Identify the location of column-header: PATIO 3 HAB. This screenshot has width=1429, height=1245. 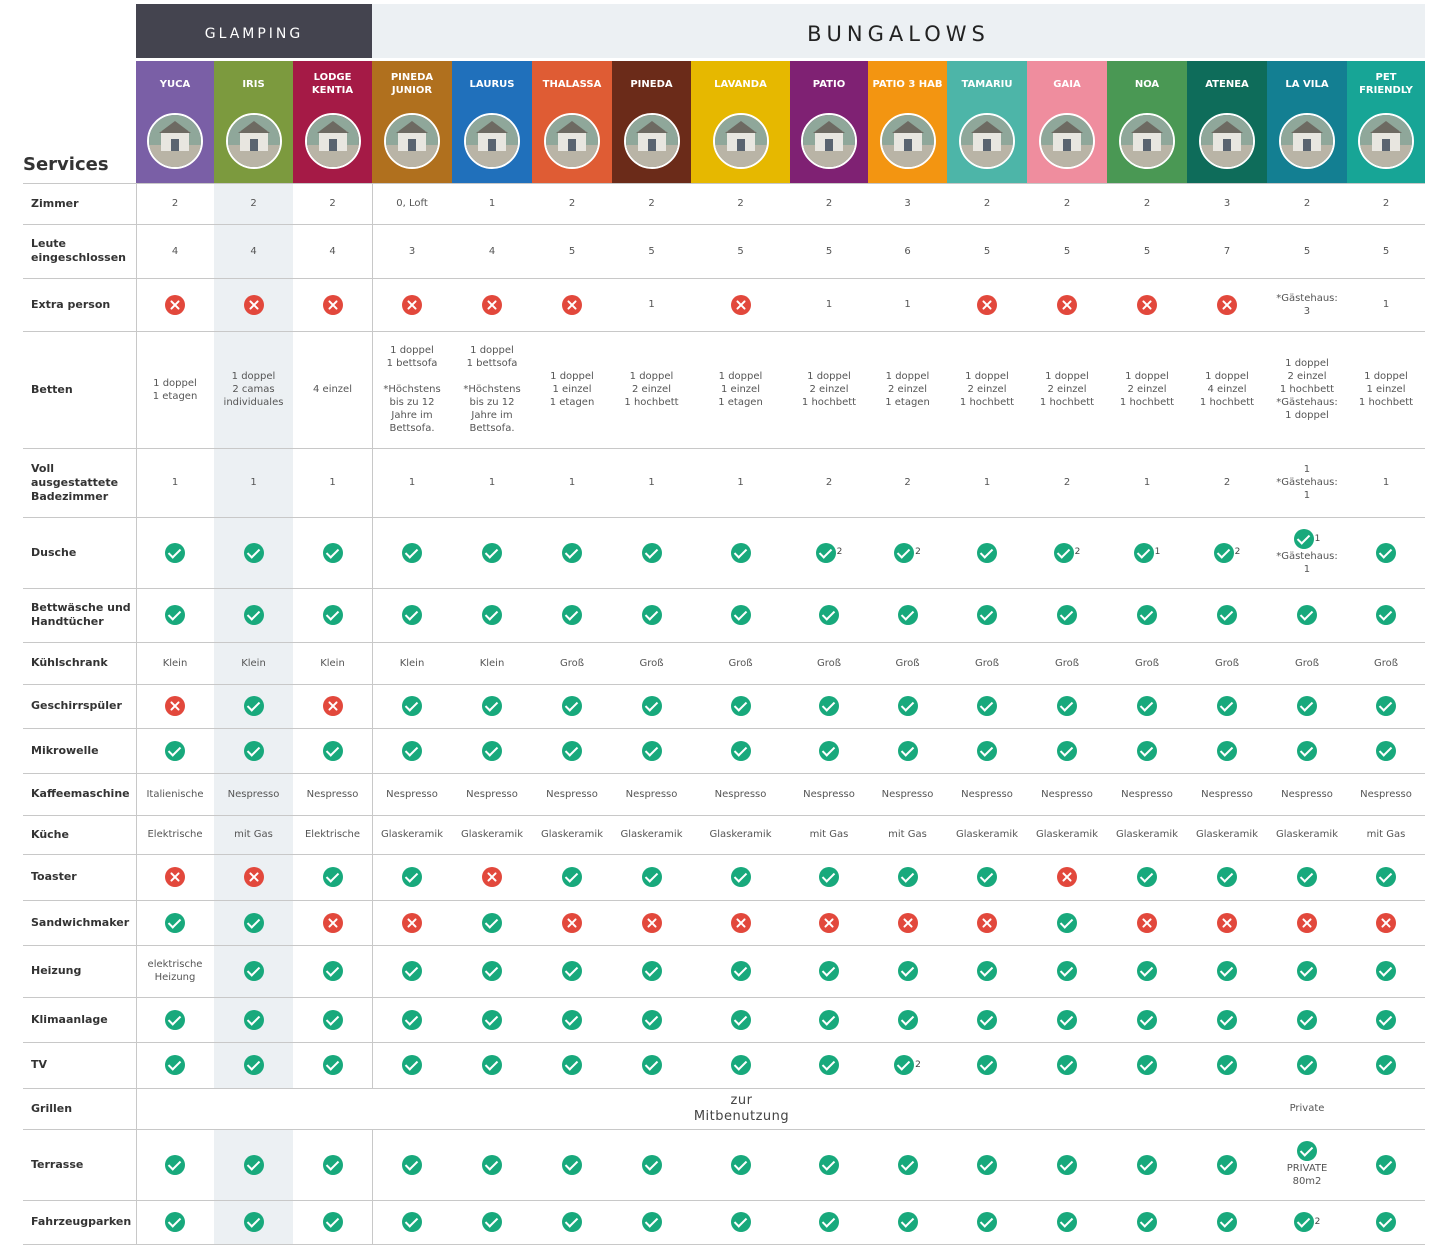
(907, 122).